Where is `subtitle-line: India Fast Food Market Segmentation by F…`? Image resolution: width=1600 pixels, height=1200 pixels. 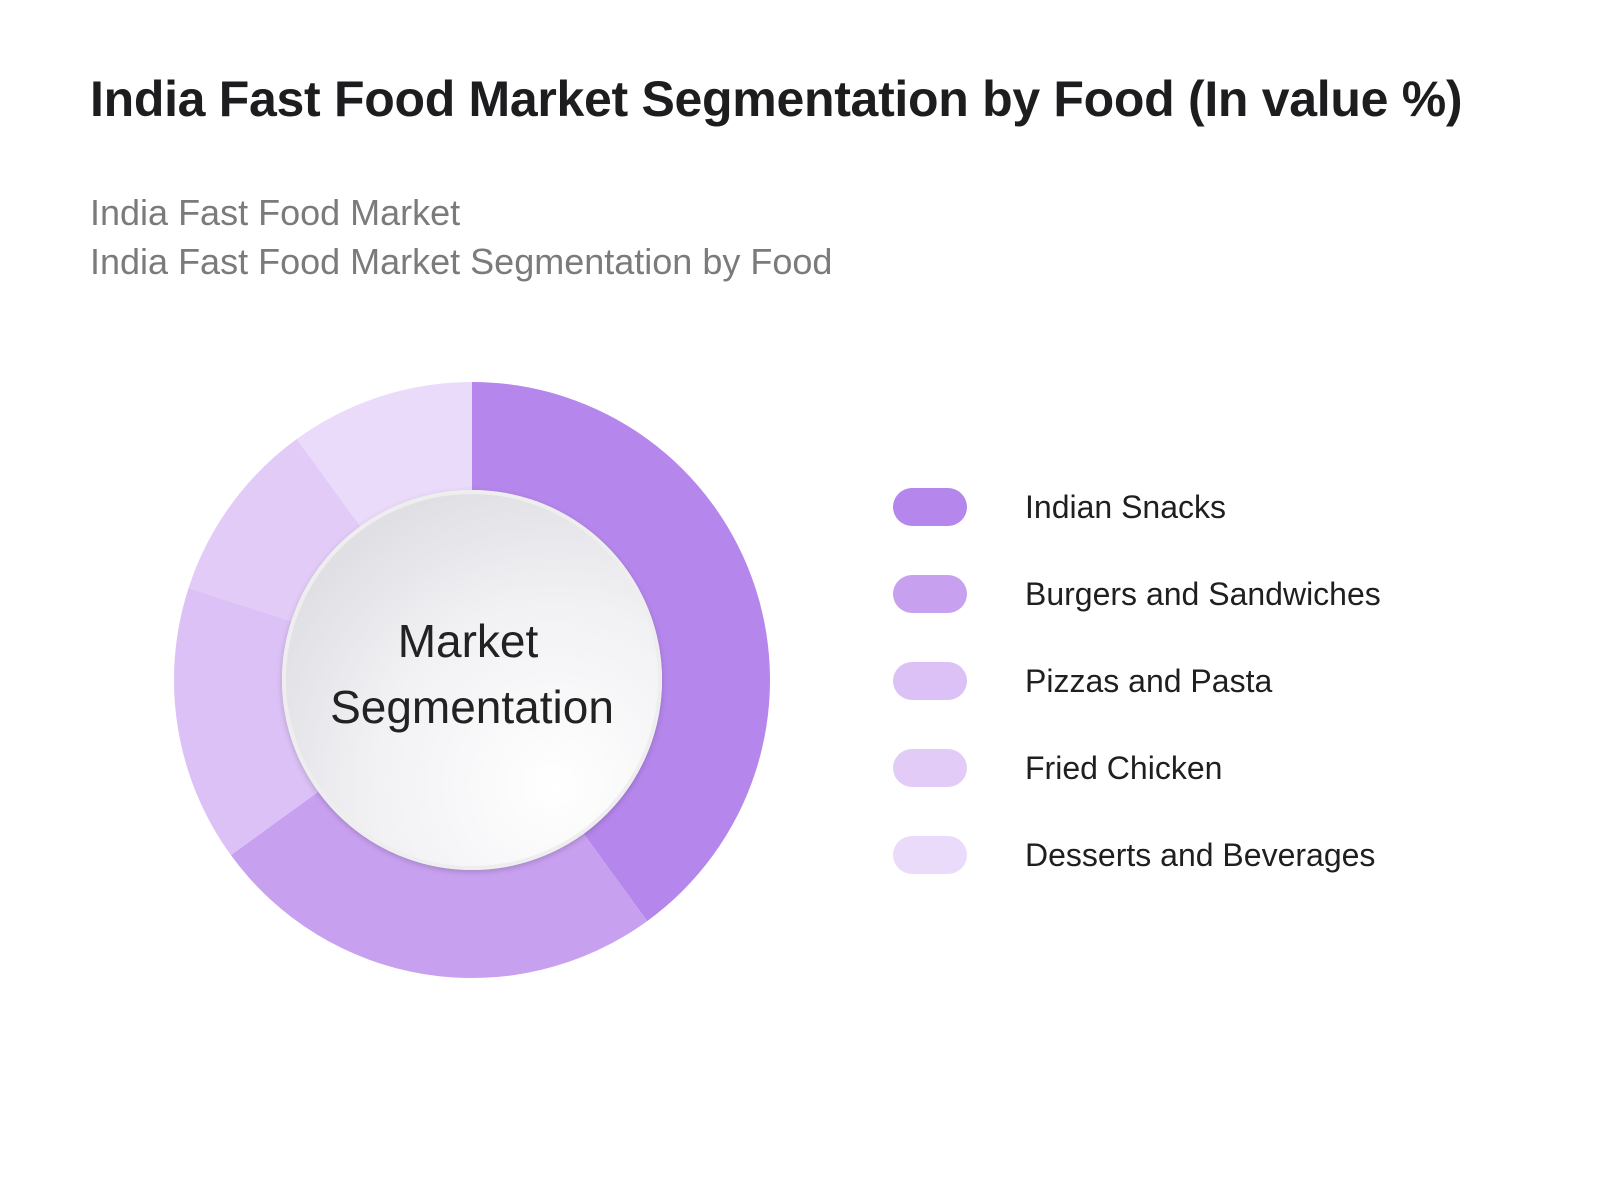 subtitle-line: India Fast Food Market Segmentation by F… is located at coordinates (461, 261).